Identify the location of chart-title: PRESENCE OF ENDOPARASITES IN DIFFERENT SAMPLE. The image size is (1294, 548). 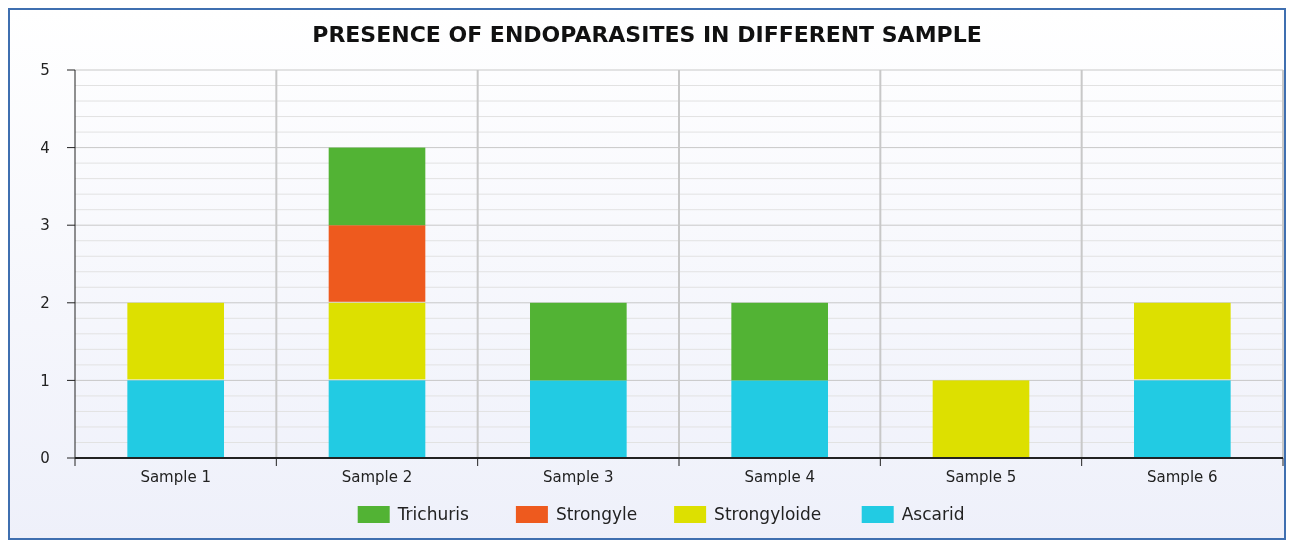
(647, 34).